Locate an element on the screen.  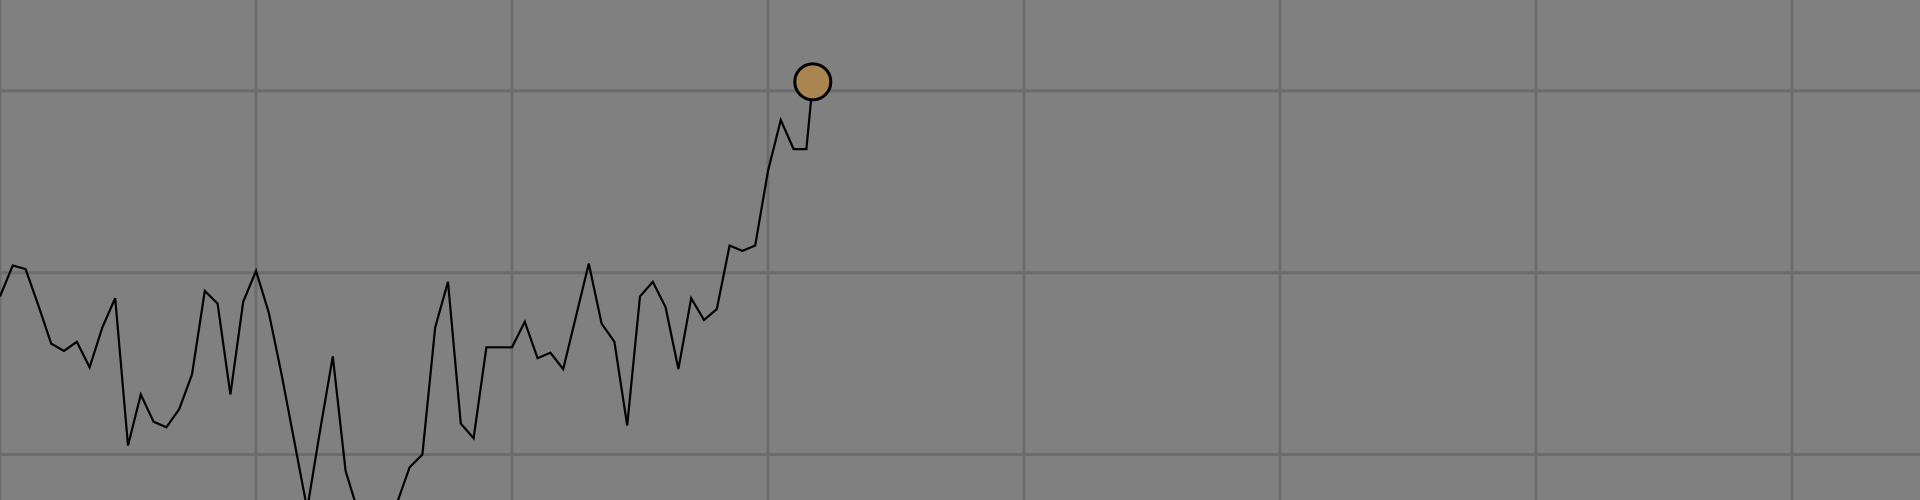
endpoint-marker is located at coordinates (813, 82).